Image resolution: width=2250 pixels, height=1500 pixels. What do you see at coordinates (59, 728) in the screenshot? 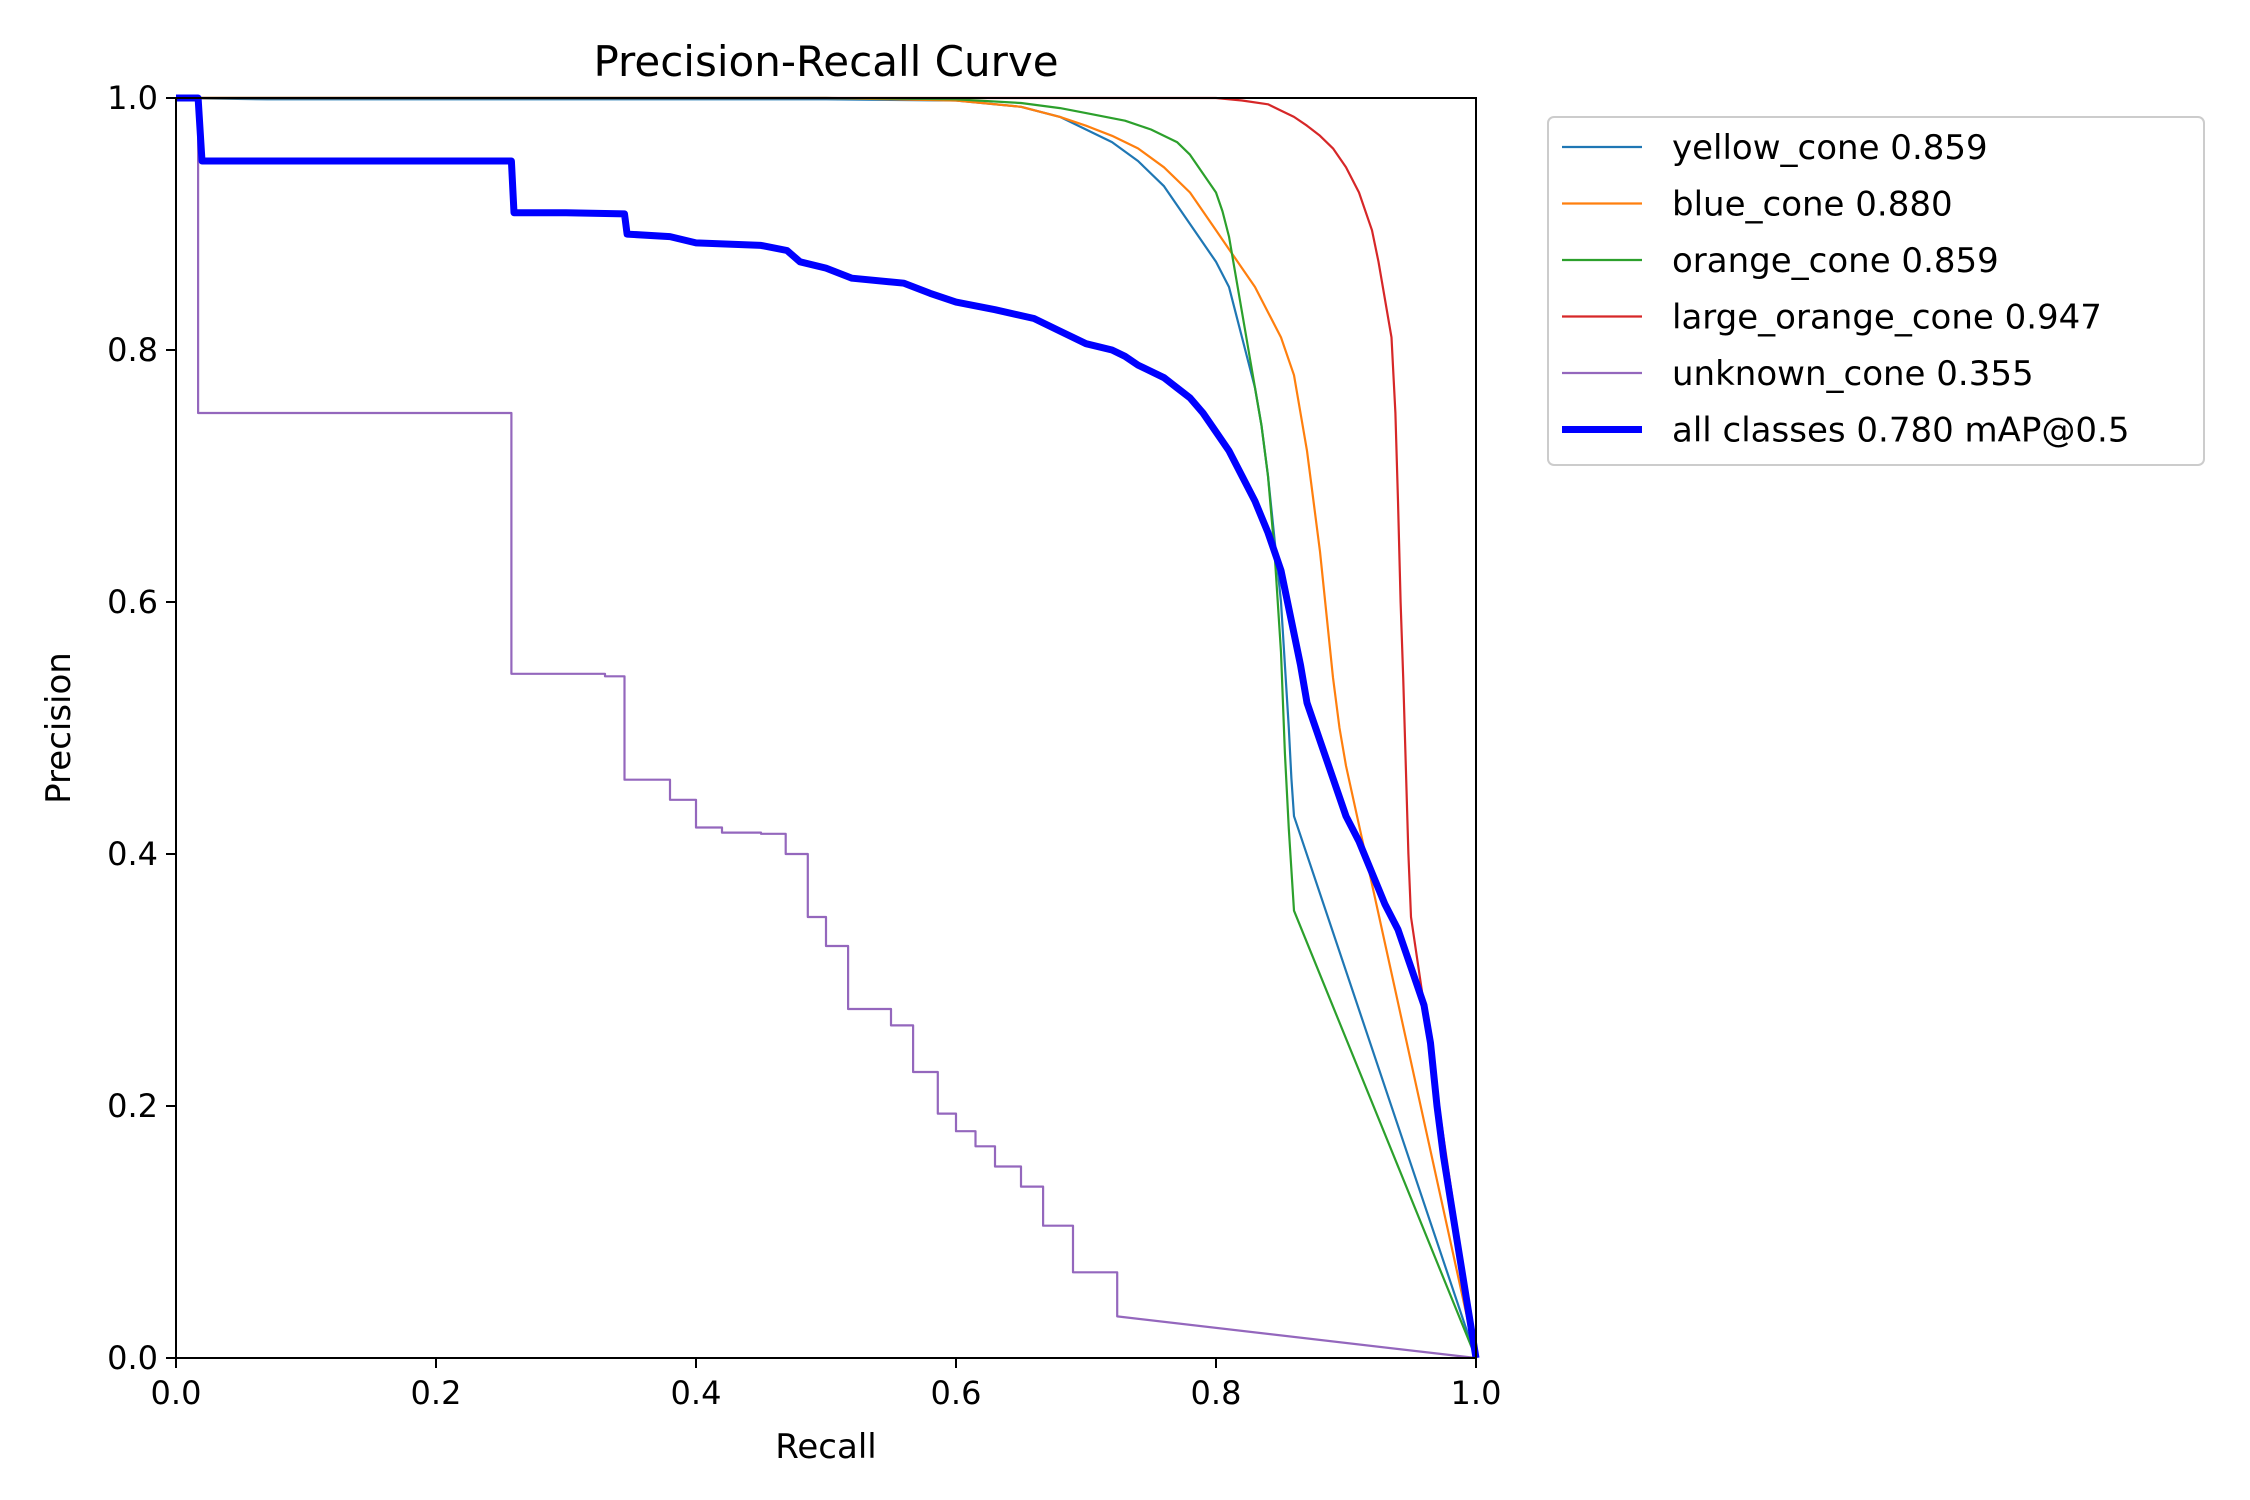
I see `y-axis-label: Precision` at bounding box center [59, 728].